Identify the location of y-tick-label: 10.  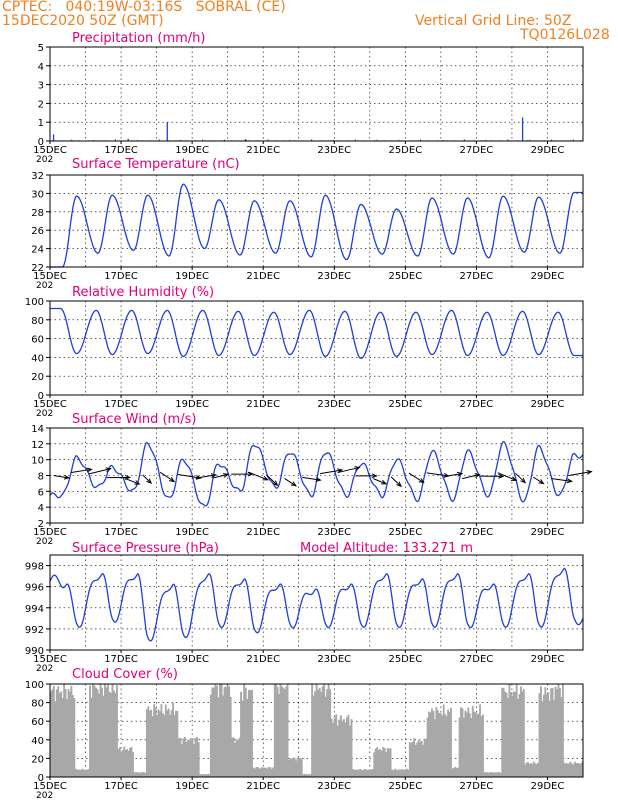
(37, 461).